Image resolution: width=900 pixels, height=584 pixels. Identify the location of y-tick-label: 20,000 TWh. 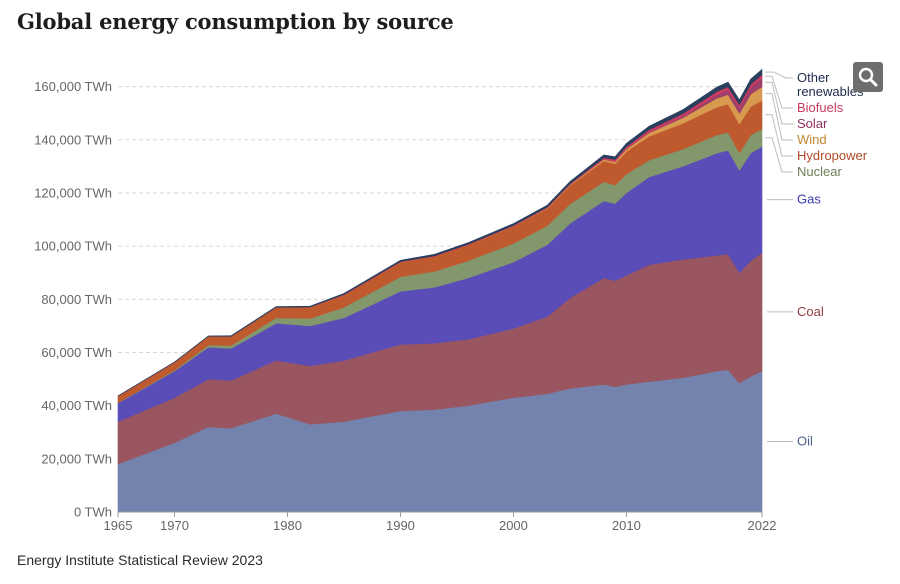
(76, 458).